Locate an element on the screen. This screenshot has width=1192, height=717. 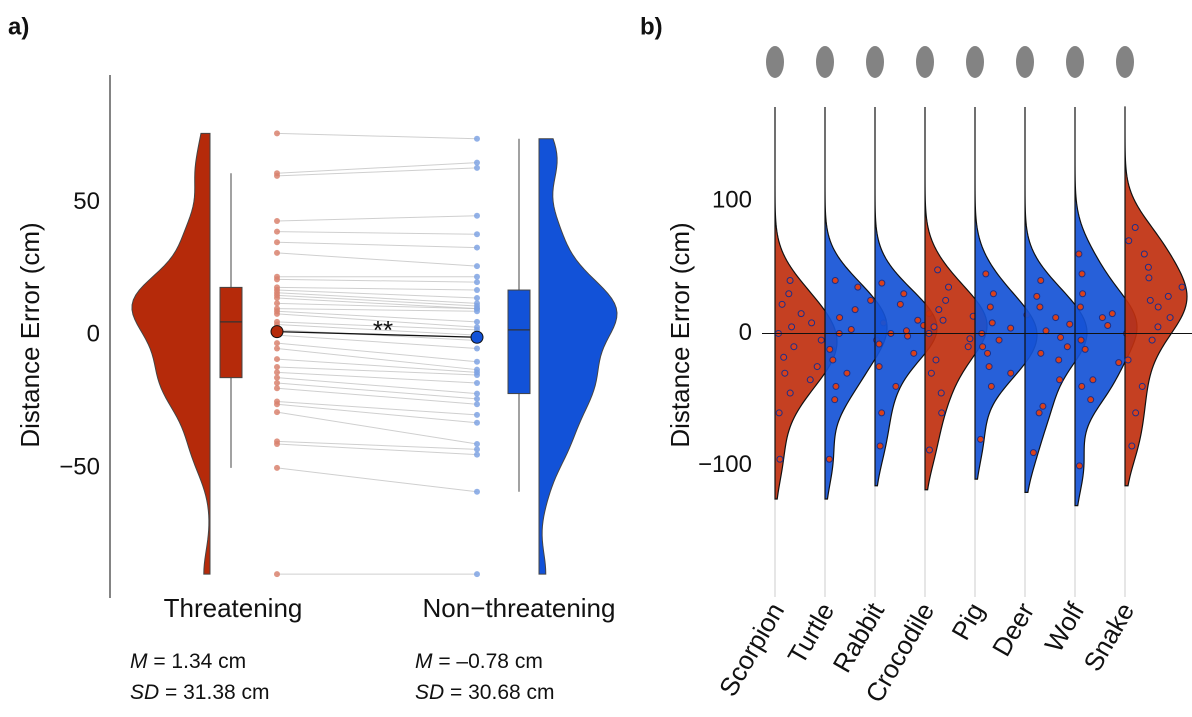
stat-text: = 31.38 cm is located at coordinates (214, 692).